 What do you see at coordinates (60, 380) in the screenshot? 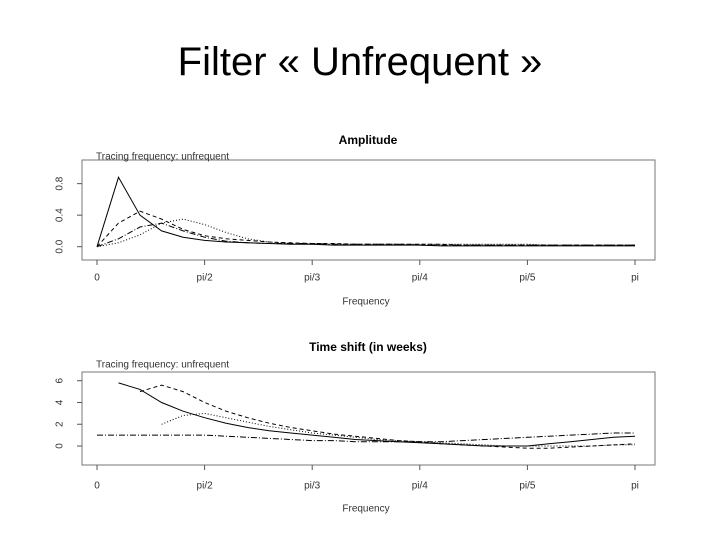
I see `y-tick-label: 6` at bounding box center [60, 380].